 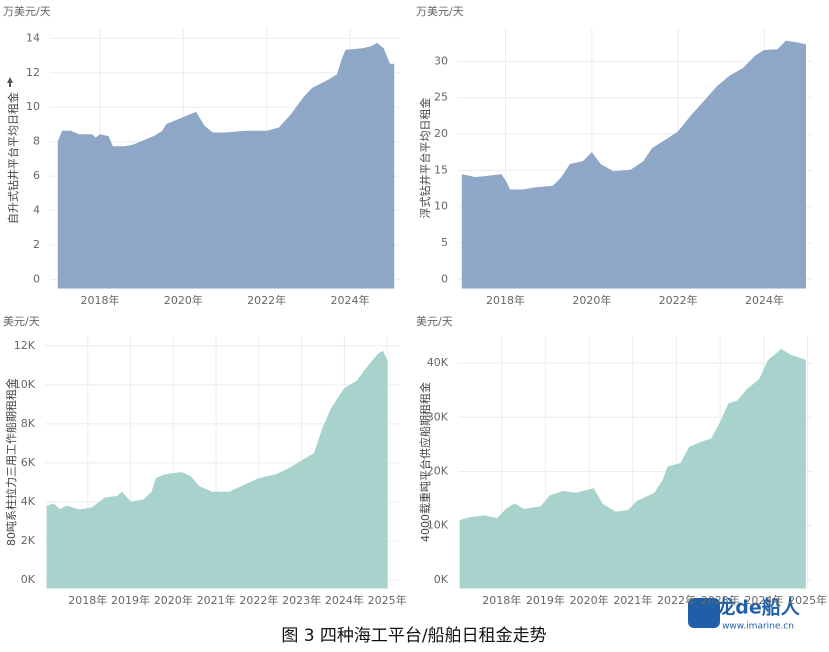 I want to click on y-tick-label: 14, so click(x=33, y=37).